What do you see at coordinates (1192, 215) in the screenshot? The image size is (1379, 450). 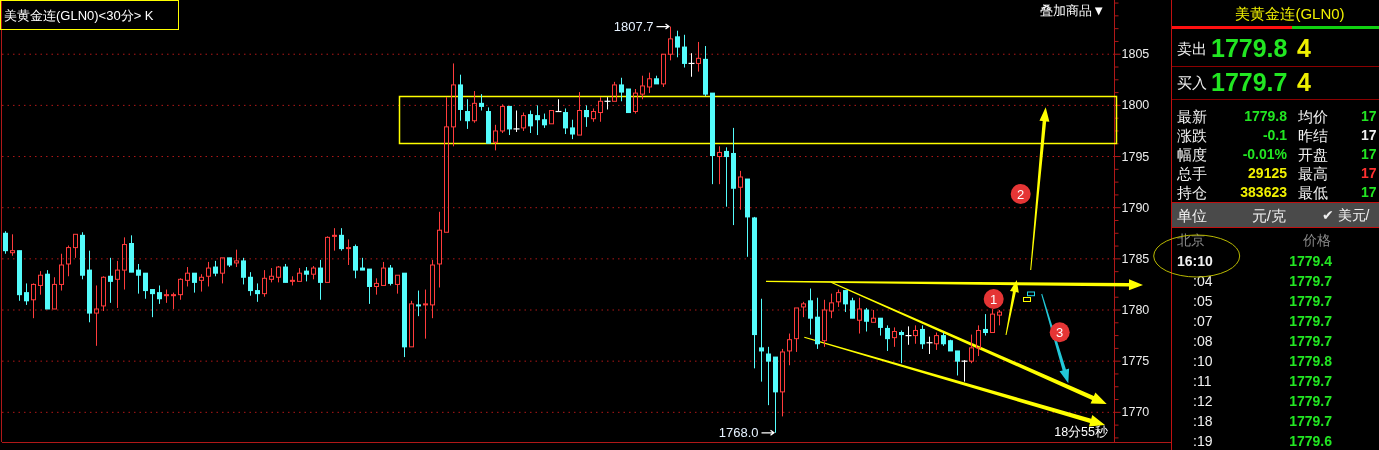 I see `text: 单位` at bounding box center [1192, 215].